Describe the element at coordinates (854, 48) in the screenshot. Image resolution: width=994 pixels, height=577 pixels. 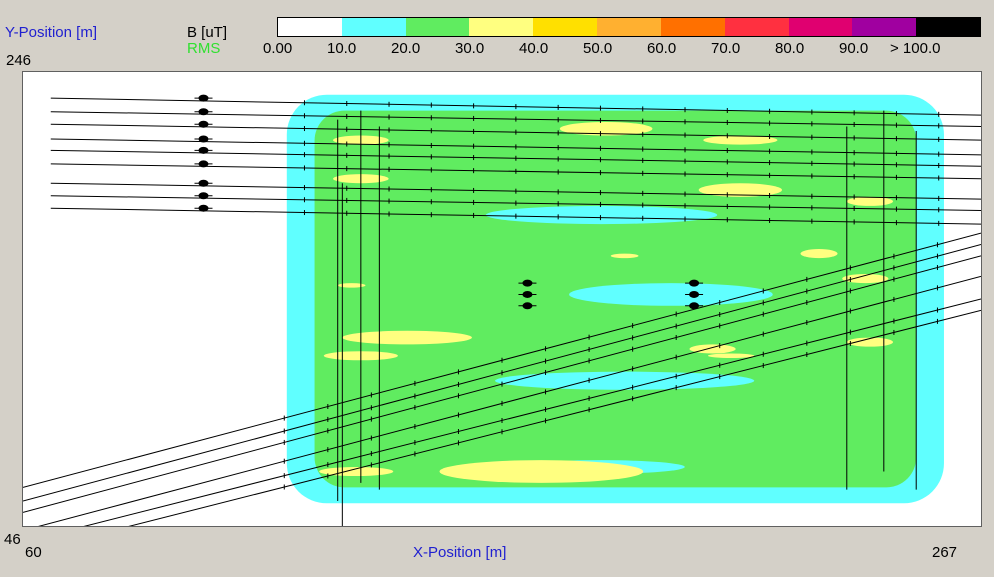
I see `colorbar-tick-label-9: 90.0` at that location.